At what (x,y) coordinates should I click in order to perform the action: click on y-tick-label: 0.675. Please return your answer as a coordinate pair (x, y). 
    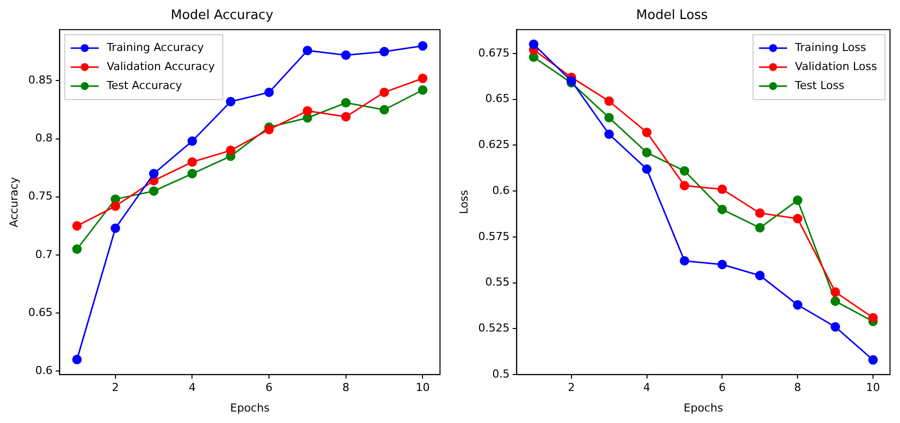
    Looking at the image, I should click on (494, 53).